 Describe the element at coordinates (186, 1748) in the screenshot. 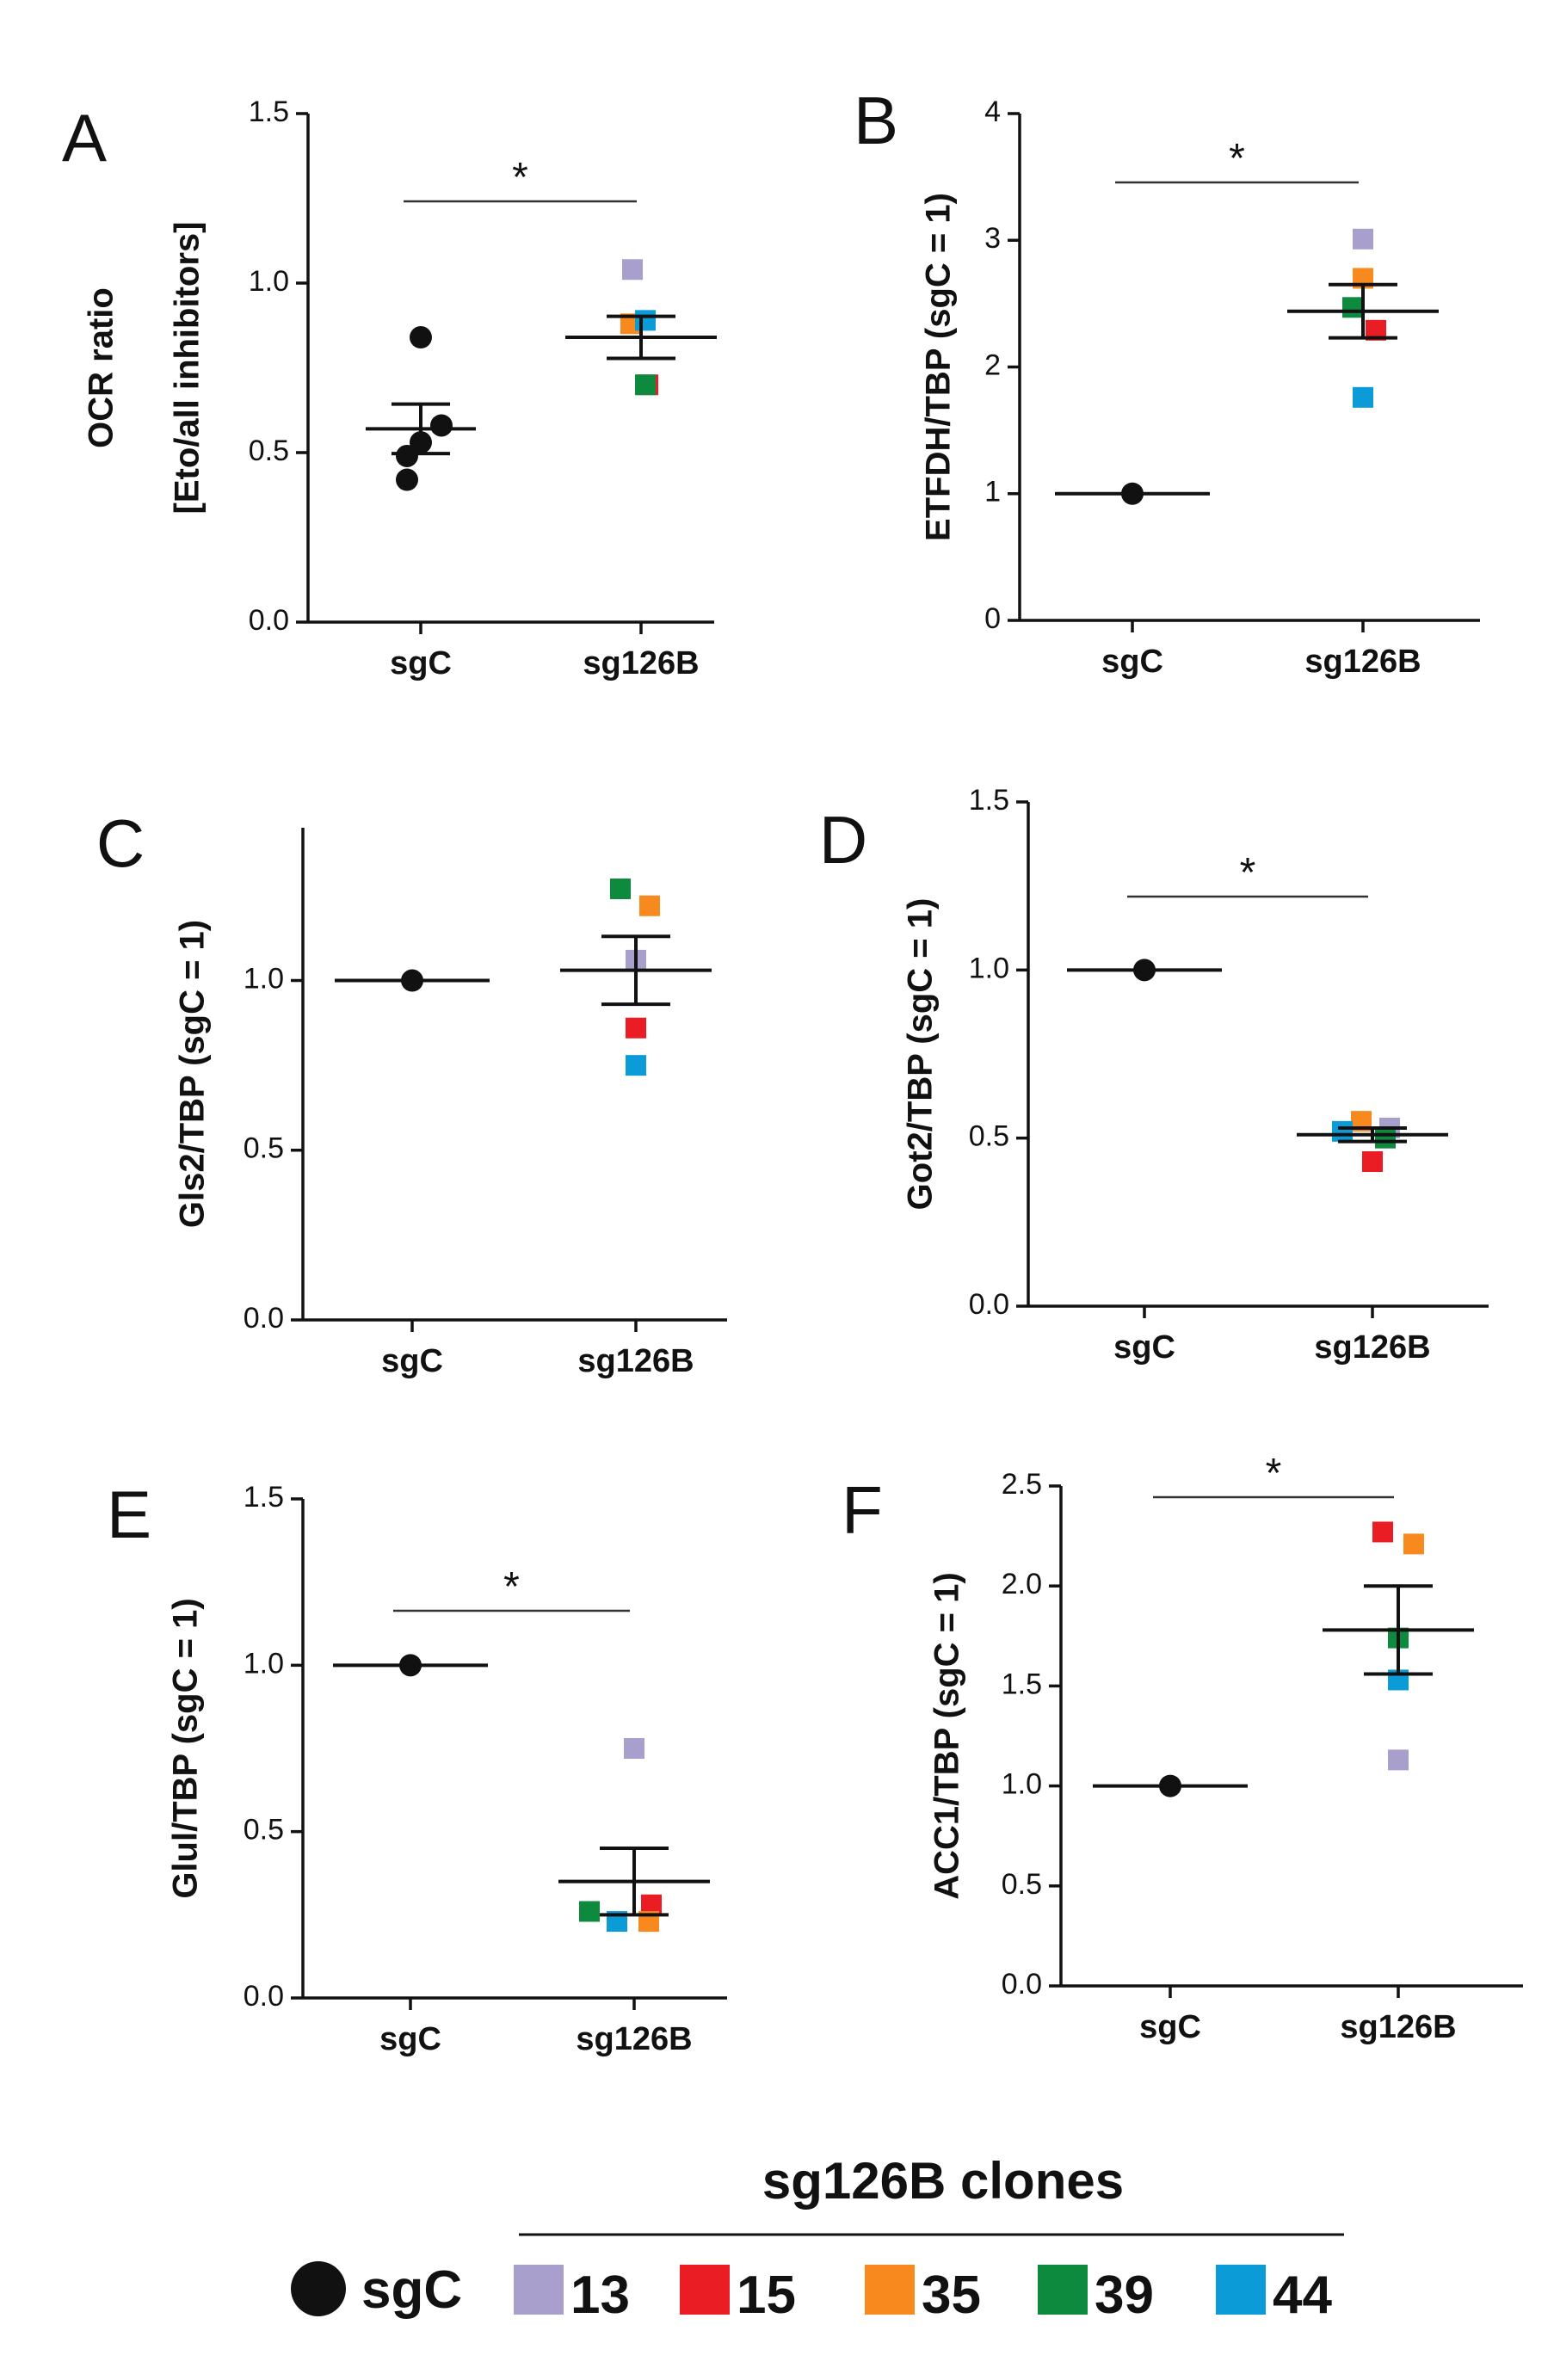

I see `y-axis-label: Glul/TBP (sgC = 1)` at that location.